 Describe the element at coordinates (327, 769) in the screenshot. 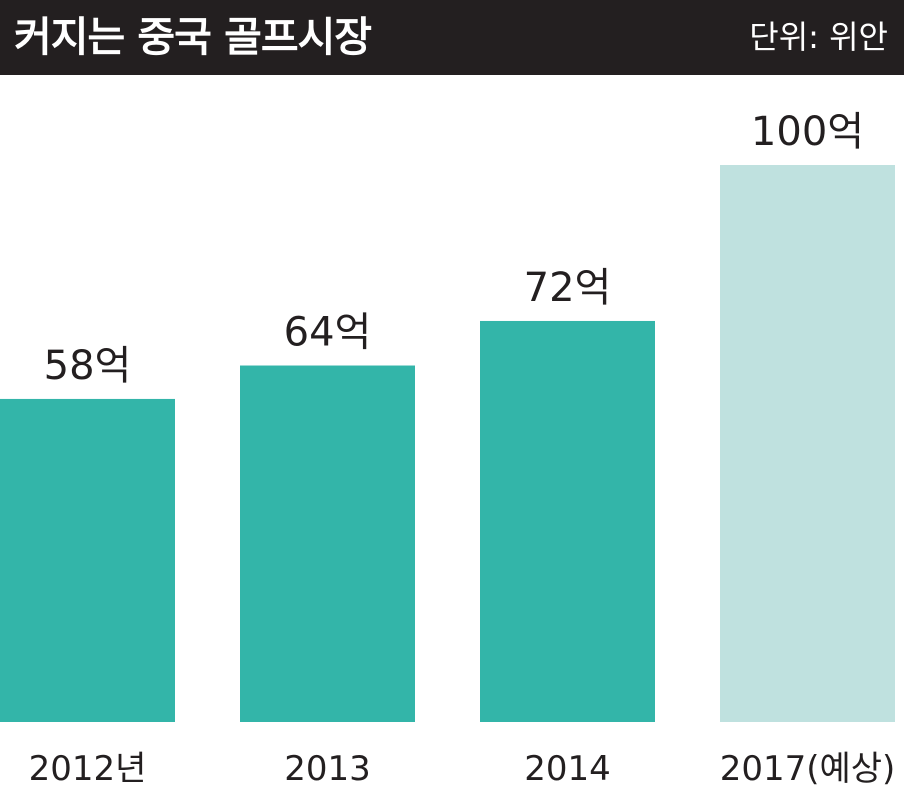

I see `category-label-1: 2013` at that location.